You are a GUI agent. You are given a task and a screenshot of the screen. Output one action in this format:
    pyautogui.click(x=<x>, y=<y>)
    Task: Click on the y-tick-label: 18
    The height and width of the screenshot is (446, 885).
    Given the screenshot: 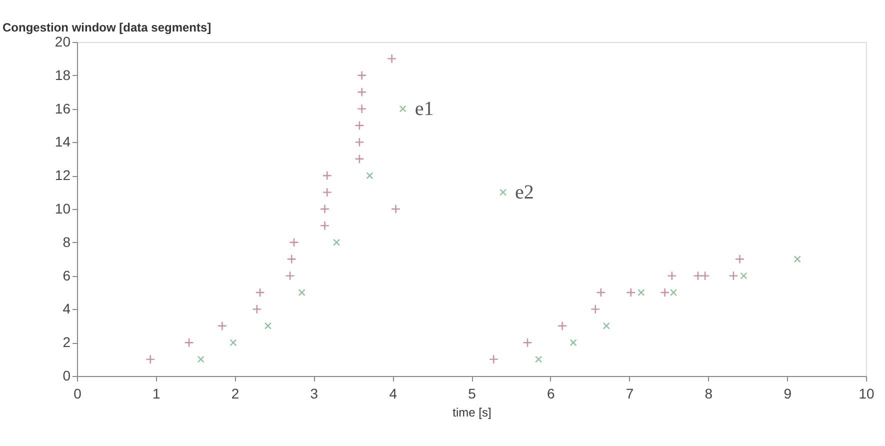 What is the action you would take?
    pyautogui.click(x=62, y=74)
    